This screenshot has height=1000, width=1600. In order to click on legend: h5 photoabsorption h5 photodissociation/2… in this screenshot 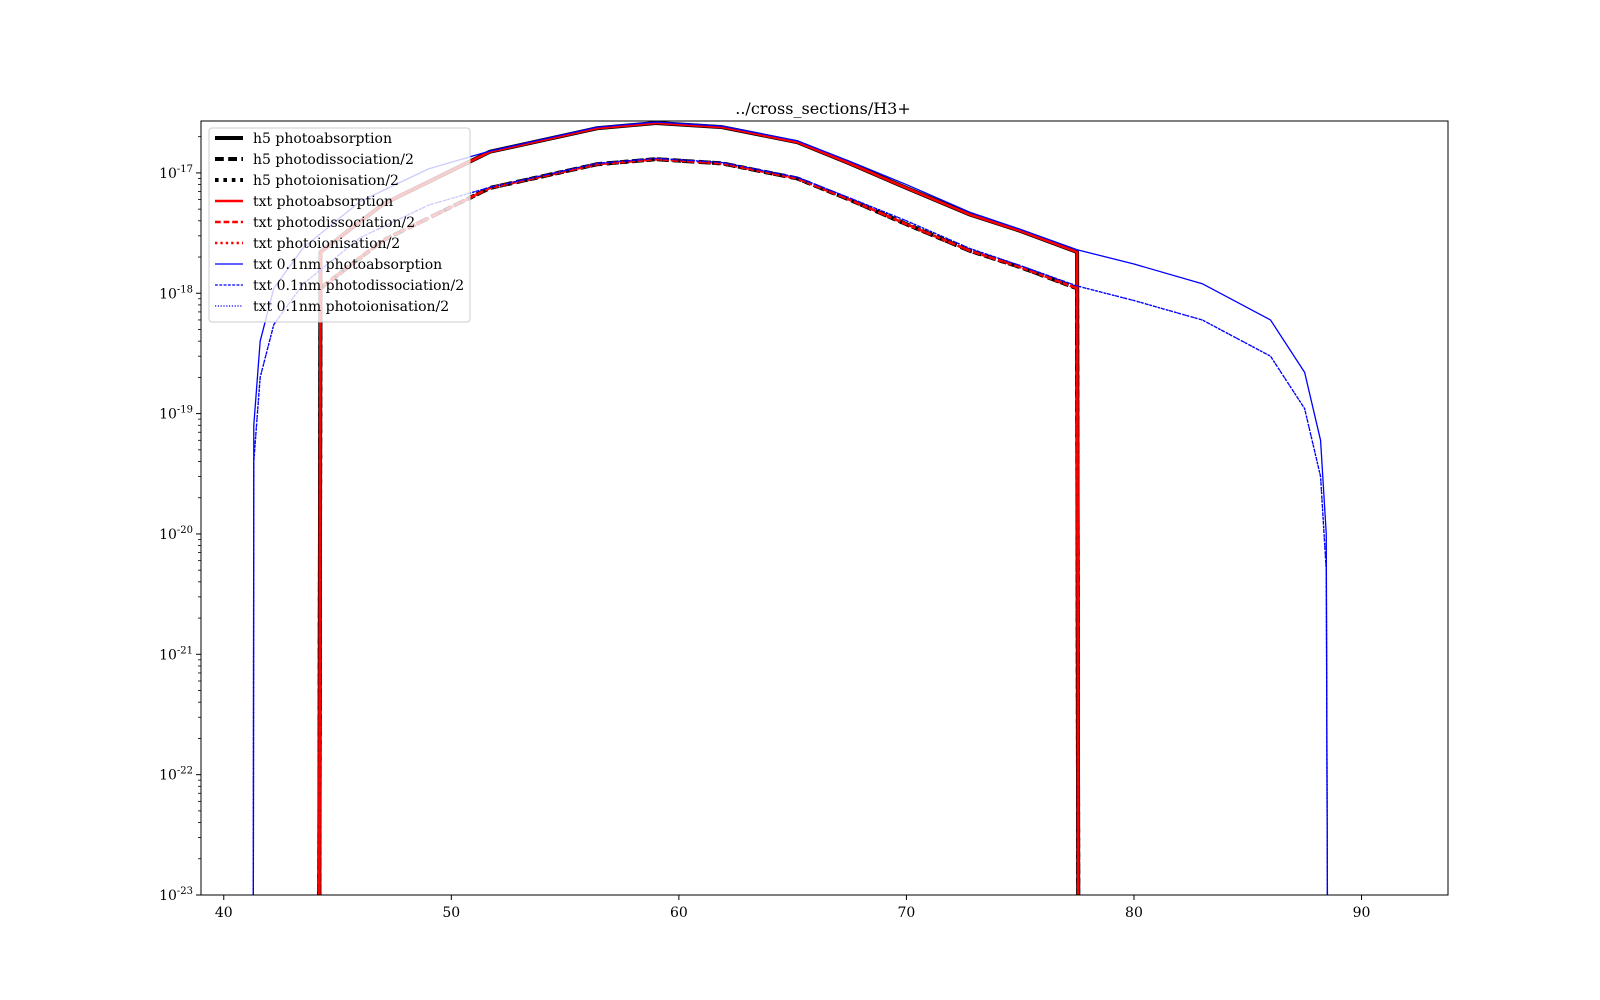, I will do `click(339, 225)`.